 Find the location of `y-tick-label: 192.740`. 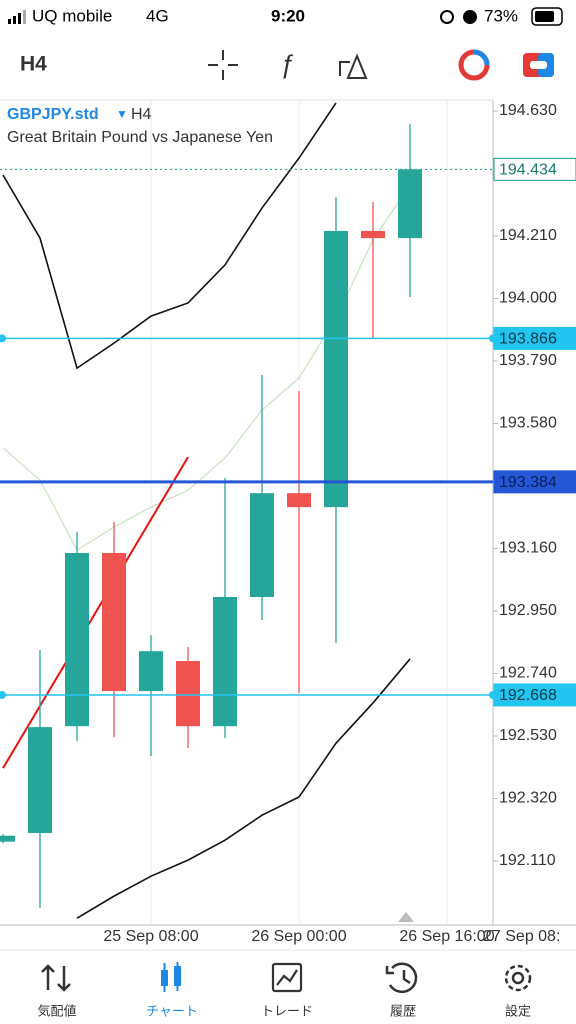

y-tick-label: 192.740 is located at coordinates (528, 673).